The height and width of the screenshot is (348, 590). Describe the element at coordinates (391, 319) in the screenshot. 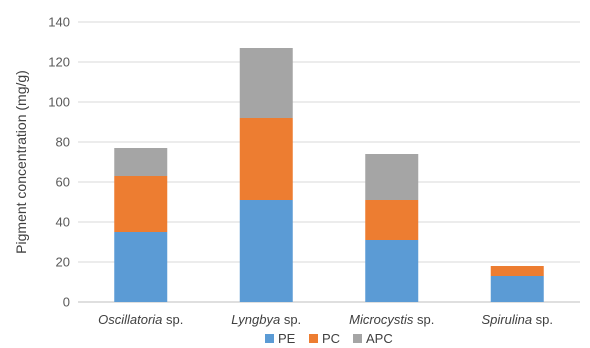

I see `x-category-label: Microcystis sp.` at that location.